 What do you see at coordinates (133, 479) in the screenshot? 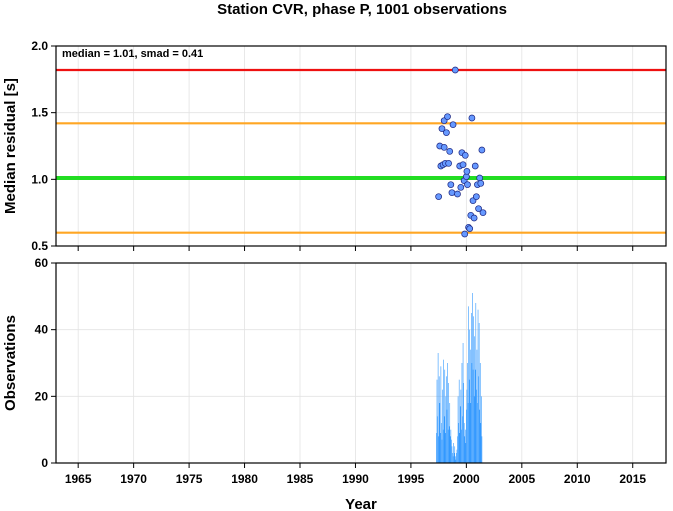
I see `x-tick-label: 1970` at bounding box center [133, 479].